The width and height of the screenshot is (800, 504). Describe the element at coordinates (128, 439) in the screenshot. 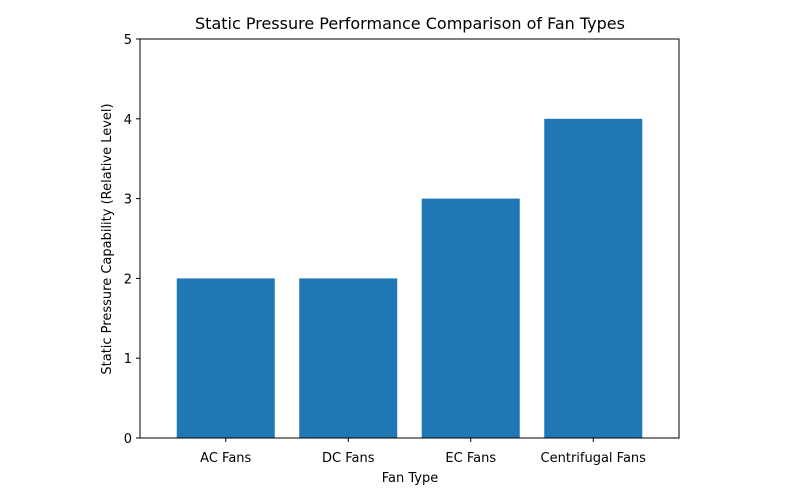

I see `y-tick-label: 0` at that location.